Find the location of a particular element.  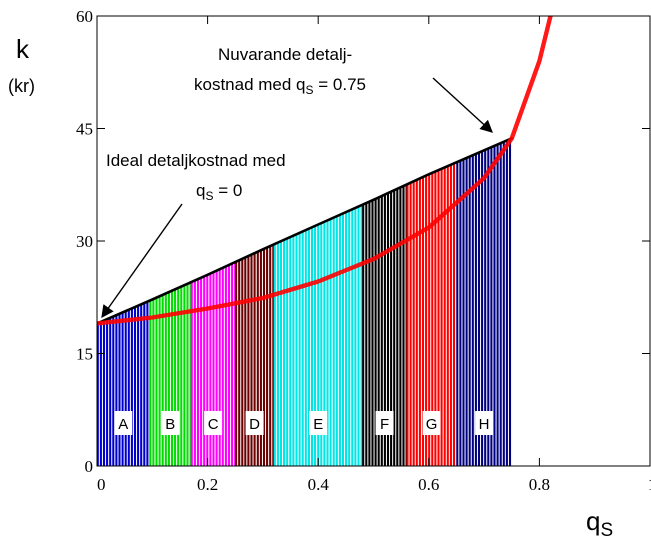

x-tick-label: 0.4 is located at coordinates (319, 484).